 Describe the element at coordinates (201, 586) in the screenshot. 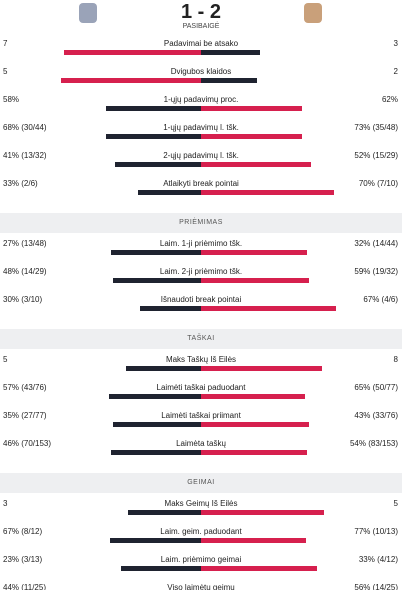

I see `stat-label: Viso laimėtų geimų` at that location.